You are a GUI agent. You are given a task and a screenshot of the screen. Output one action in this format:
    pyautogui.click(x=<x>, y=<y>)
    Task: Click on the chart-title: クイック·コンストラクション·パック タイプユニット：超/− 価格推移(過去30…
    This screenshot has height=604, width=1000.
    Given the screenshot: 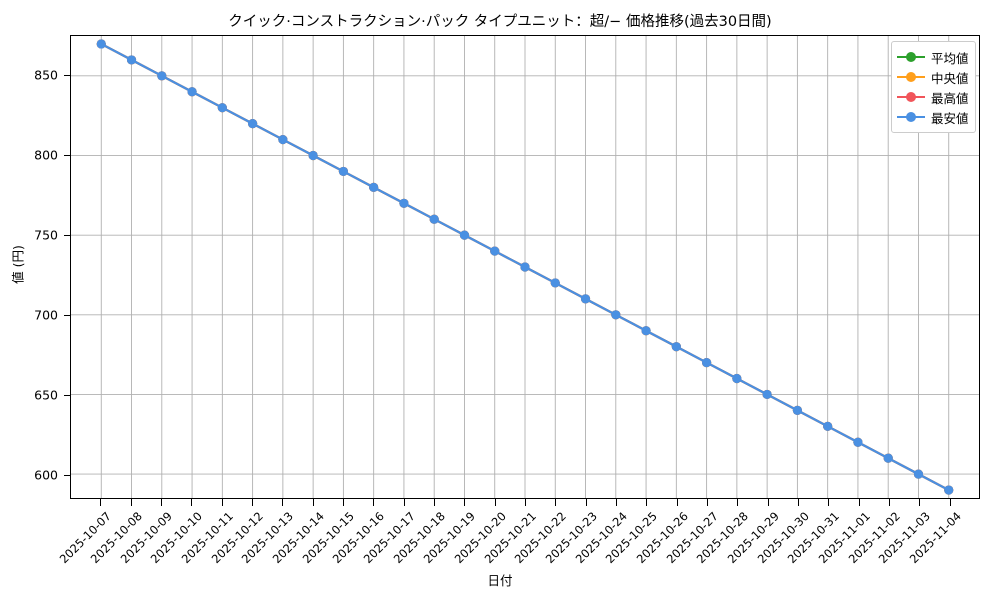 What is the action you would take?
    pyautogui.click(x=500, y=22)
    